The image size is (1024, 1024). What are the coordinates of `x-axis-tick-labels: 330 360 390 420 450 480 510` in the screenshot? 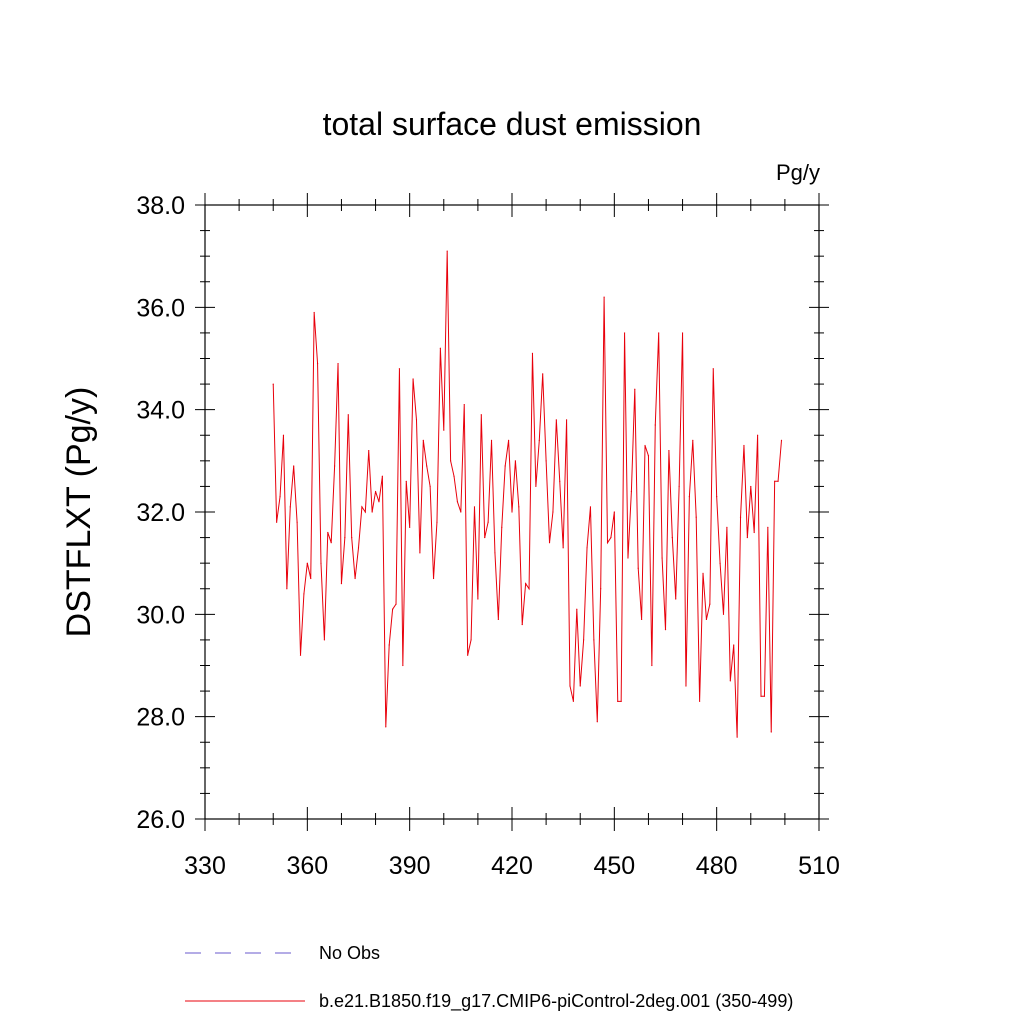 It's located at (512, 866).